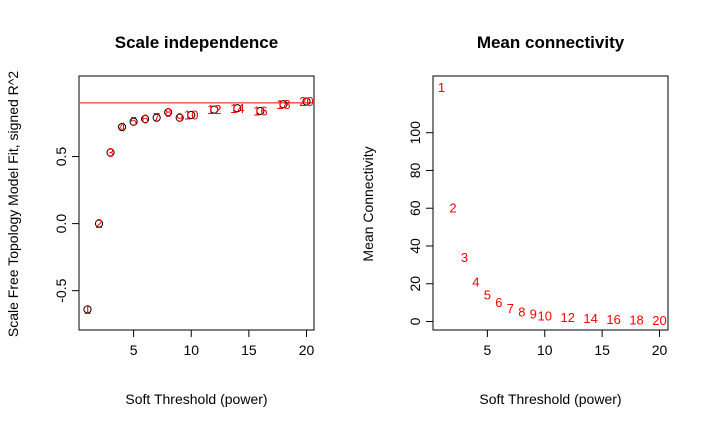 Image resolution: width=709 pixels, height=427 pixels. What do you see at coordinates (61, 157) in the screenshot?
I see `y-tick-label: 0.5` at bounding box center [61, 157].